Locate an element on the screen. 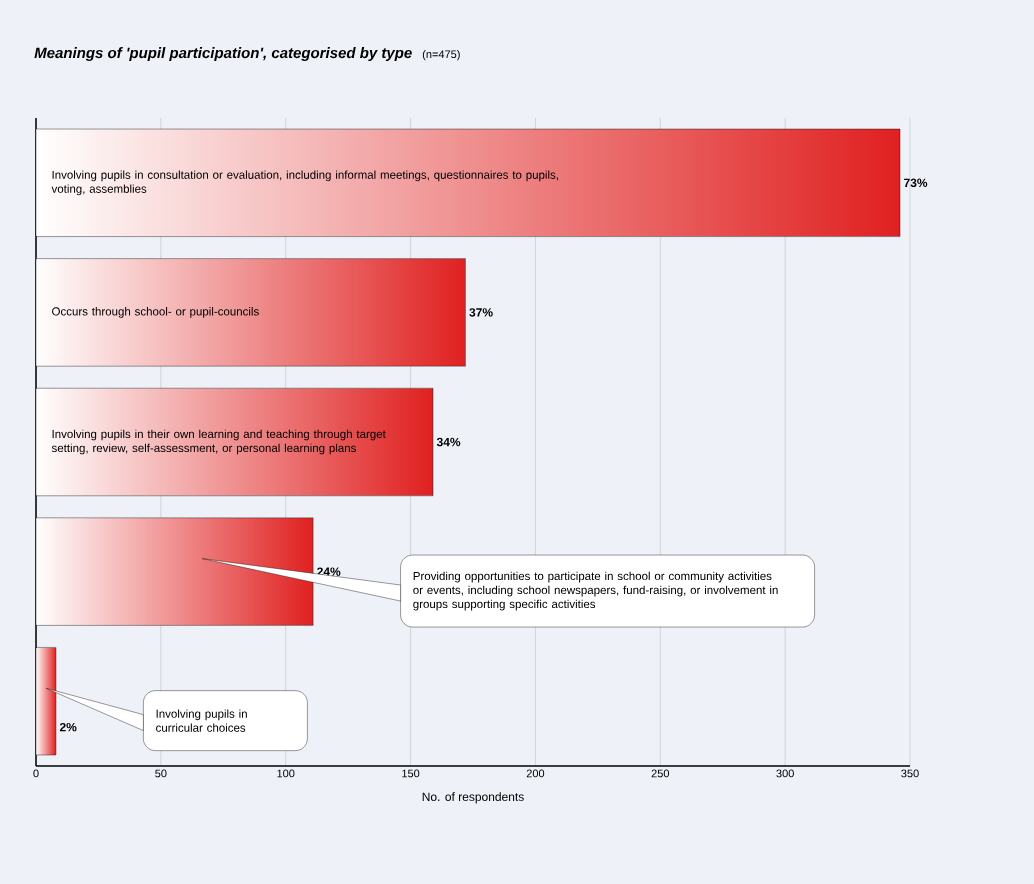  x-tick-label: 200 is located at coordinates (535, 773).